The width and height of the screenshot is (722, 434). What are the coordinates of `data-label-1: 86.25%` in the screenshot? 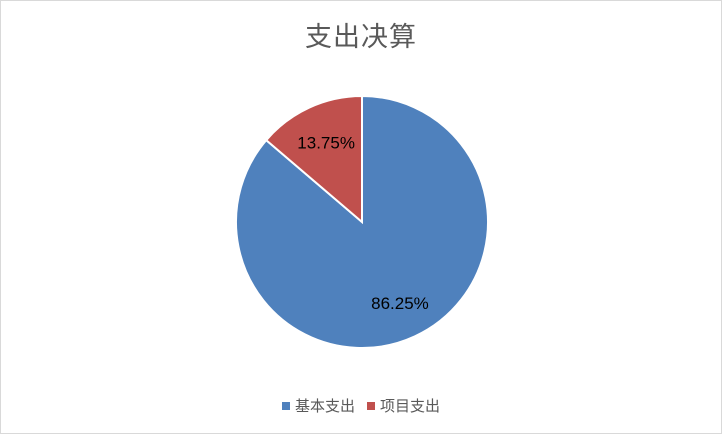 It's located at (400, 303).